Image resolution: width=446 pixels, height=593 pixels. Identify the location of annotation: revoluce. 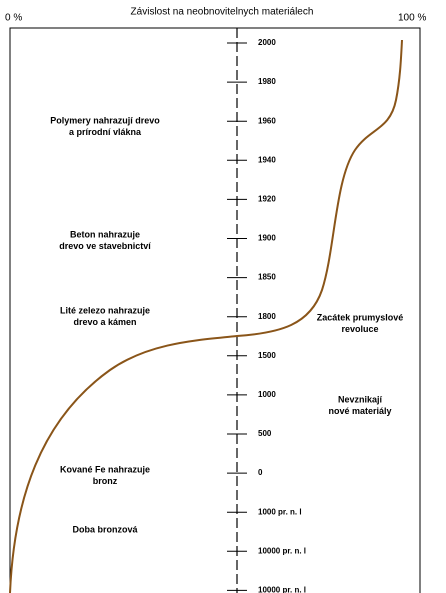
(359, 329).